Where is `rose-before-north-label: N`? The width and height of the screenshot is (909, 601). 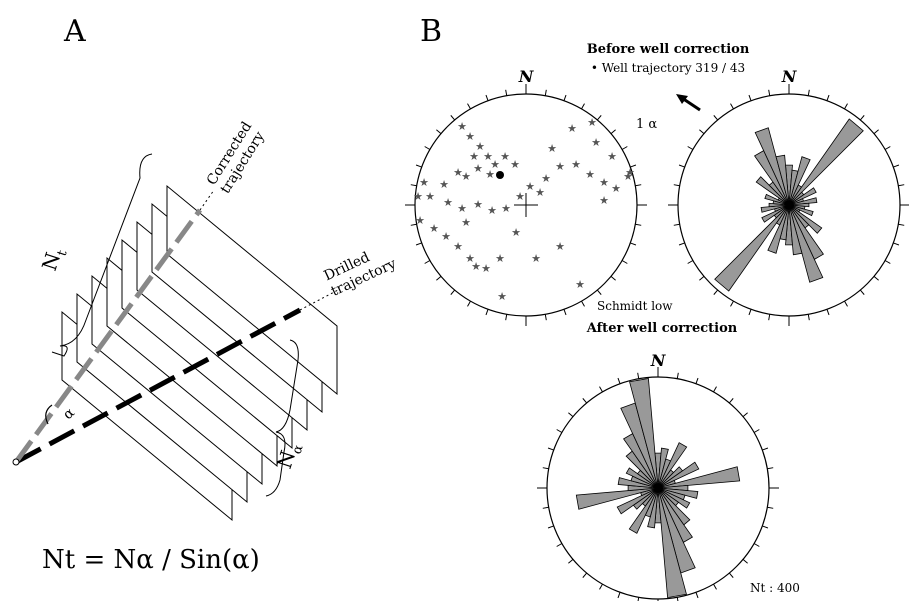 rose-before-north-label: N is located at coordinates (789, 76).